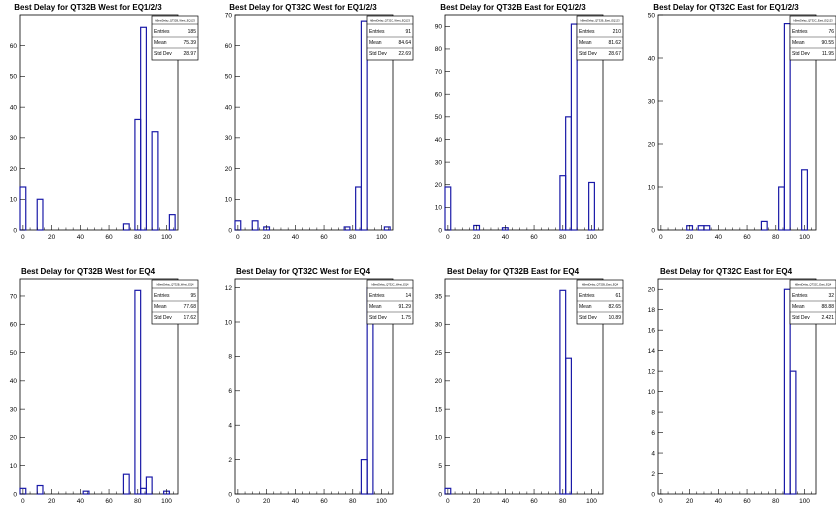 This screenshot has height=518, width=836. What do you see at coordinates (404, 54) in the screenshot?
I see `stats-stddev-value: 22.69` at bounding box center [404, 54].